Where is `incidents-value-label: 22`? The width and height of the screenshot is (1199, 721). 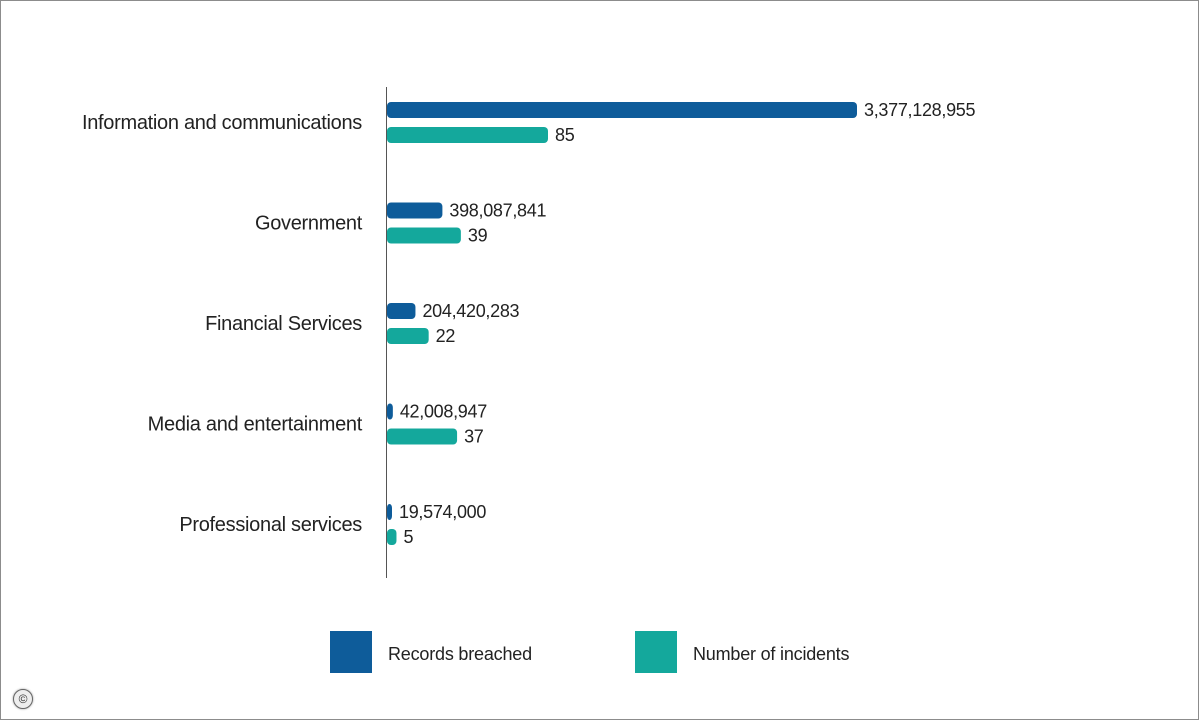 incidents-value-label: 22 is located at coordinates (446, 336).